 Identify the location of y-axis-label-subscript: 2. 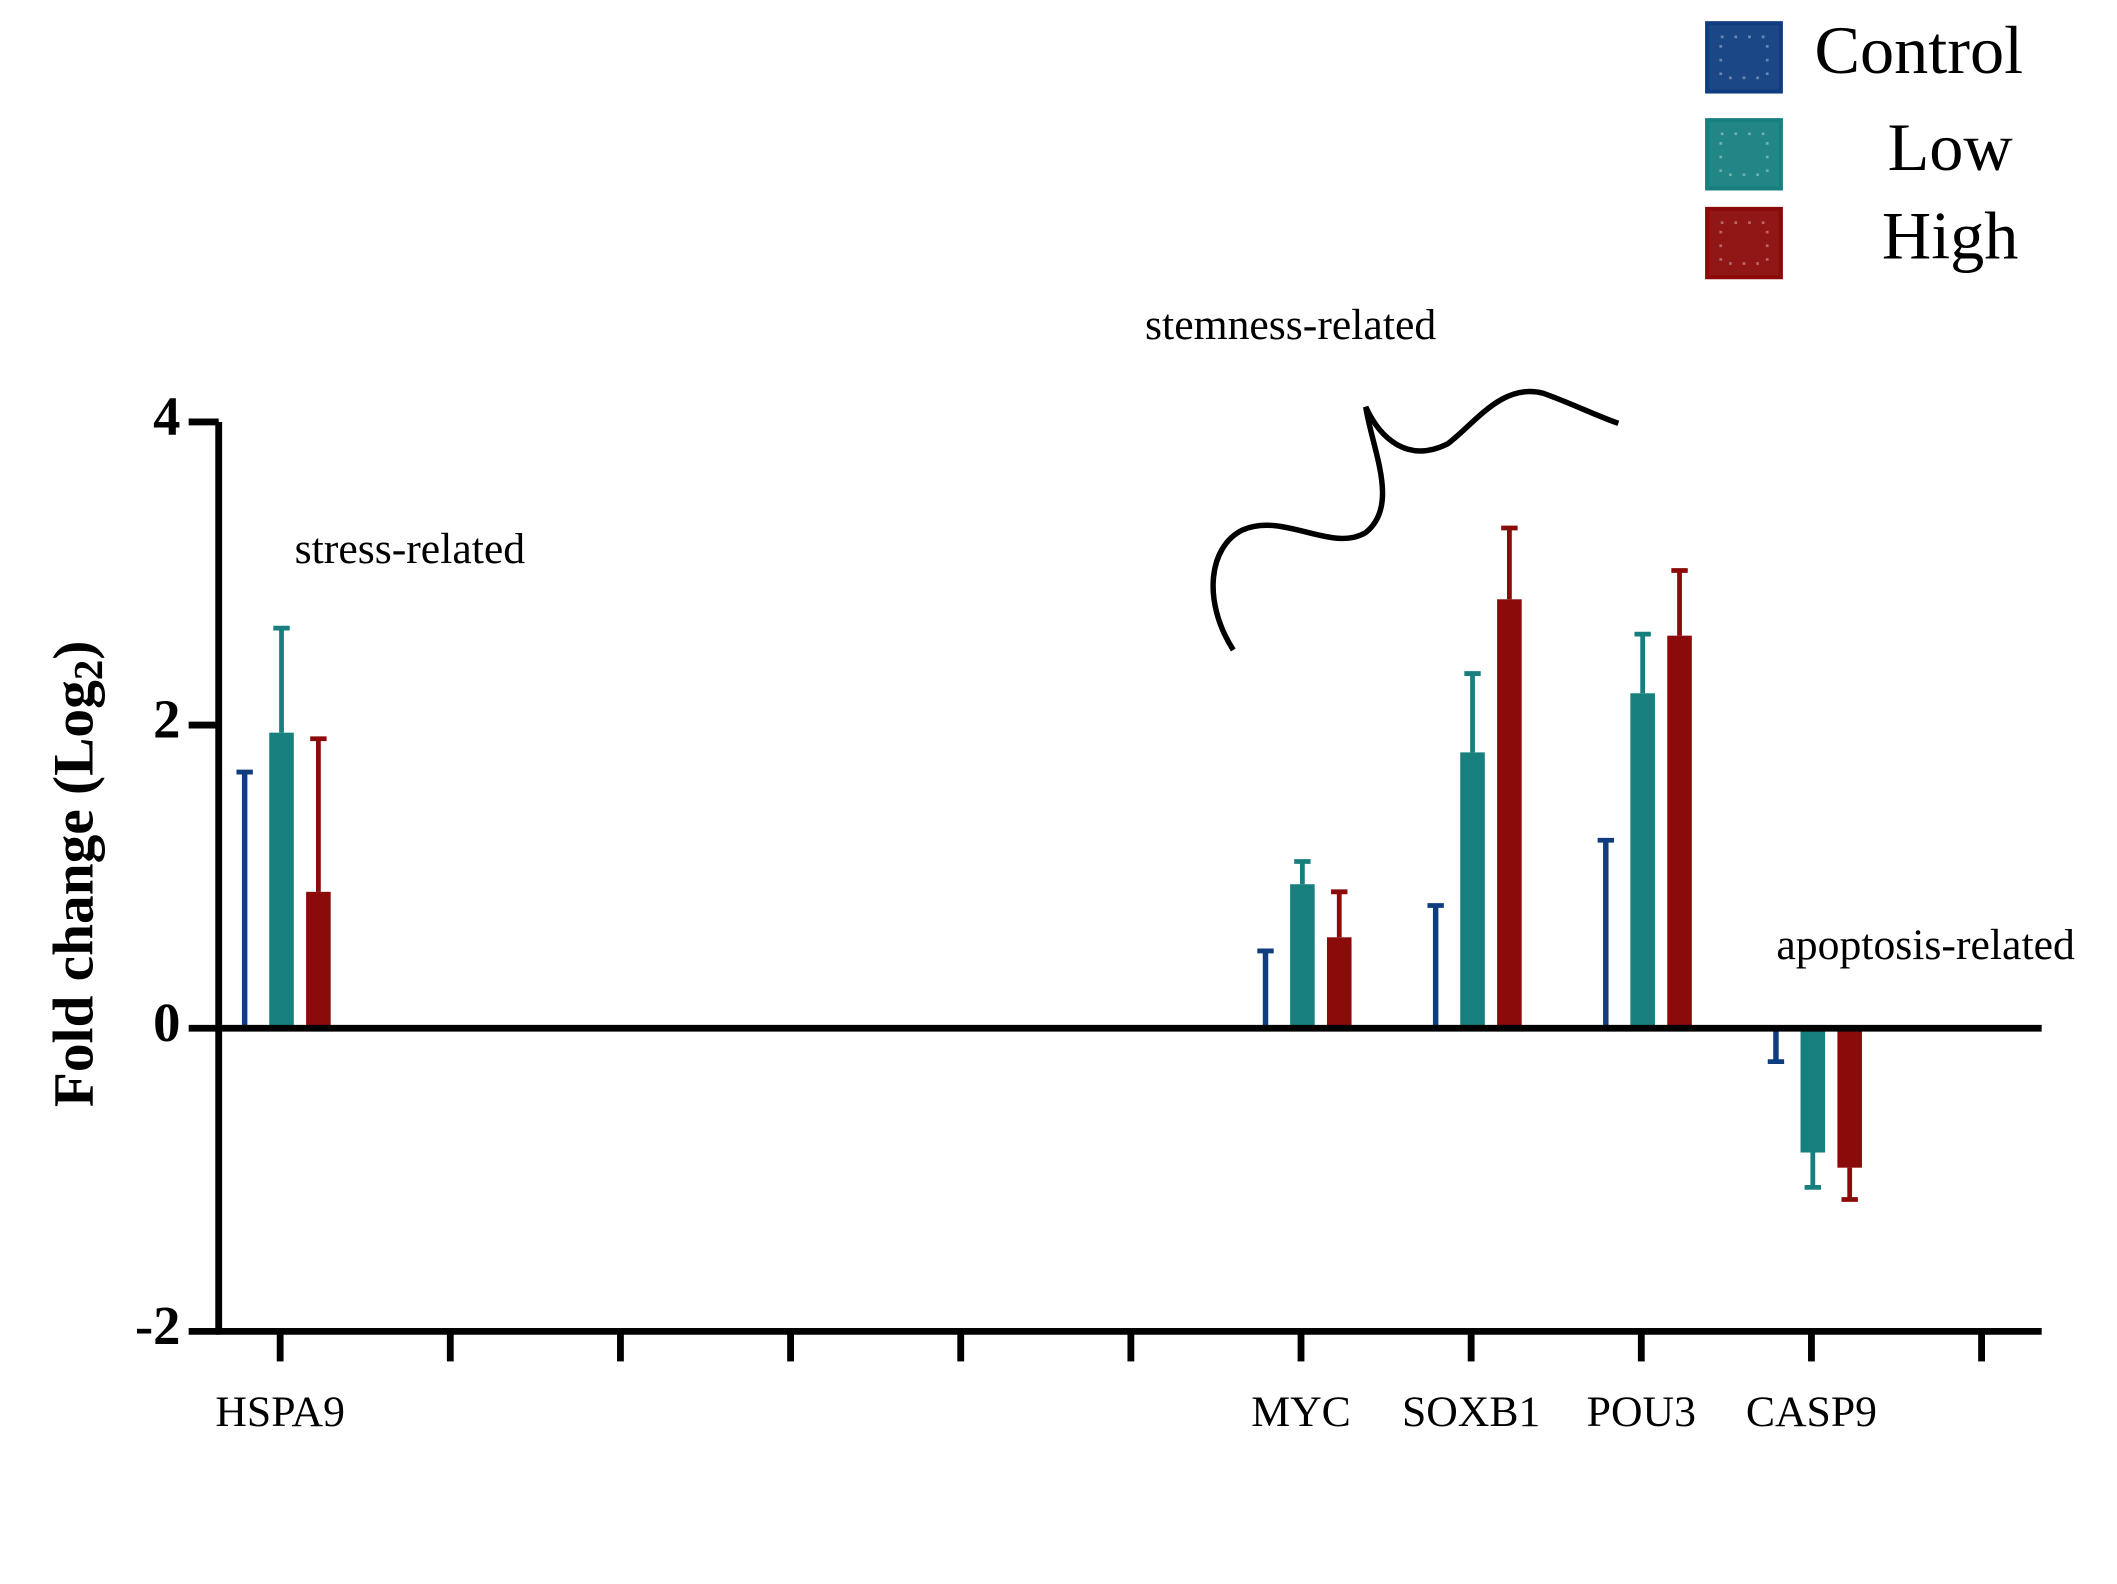
(88, 670).